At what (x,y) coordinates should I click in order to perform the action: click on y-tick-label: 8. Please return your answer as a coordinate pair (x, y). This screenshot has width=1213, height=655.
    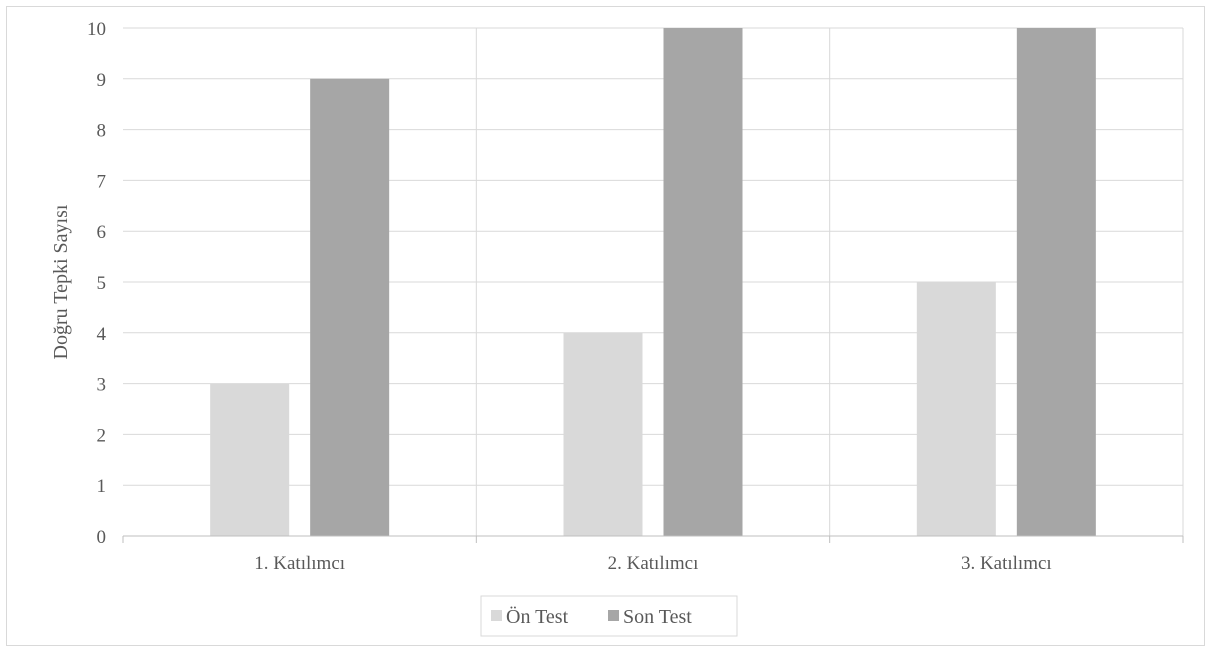
    Looking at the image, I should click on (102, 131).